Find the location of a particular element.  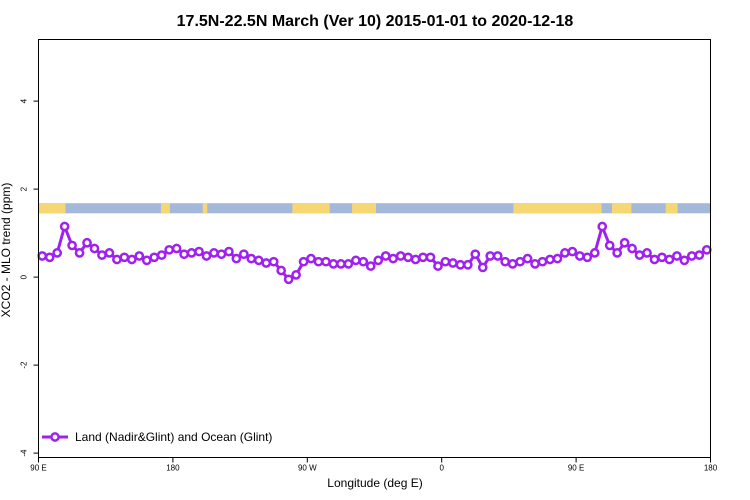

x-tick-label: 180 is located at coordinates (173, 468).